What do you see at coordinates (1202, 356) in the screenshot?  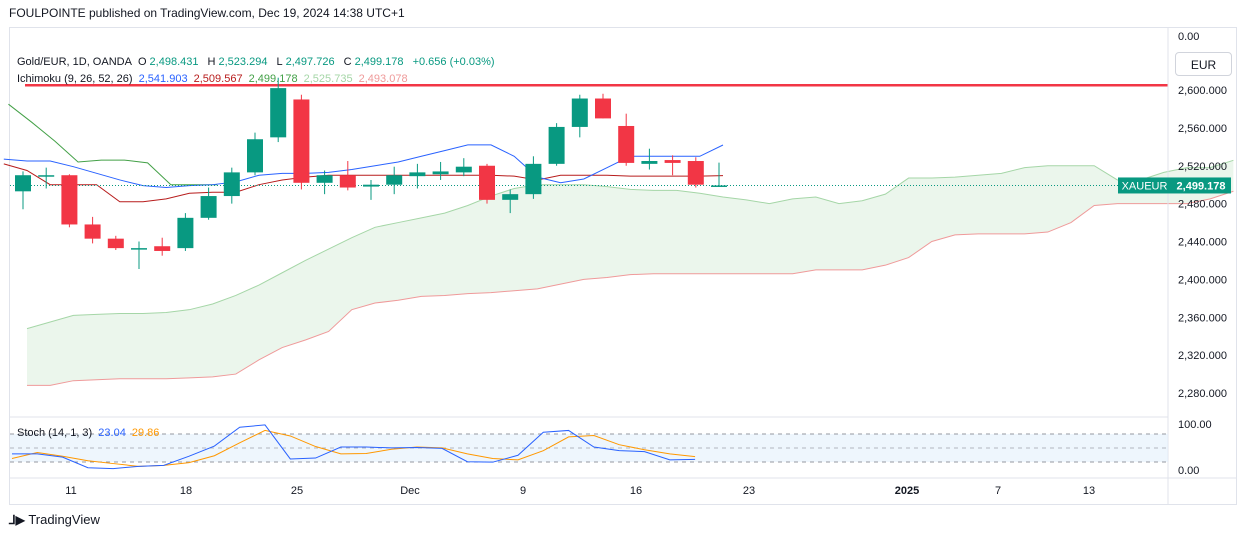 I see `price-tick-label: 2,320.000` at bounding box center [1202, 356].